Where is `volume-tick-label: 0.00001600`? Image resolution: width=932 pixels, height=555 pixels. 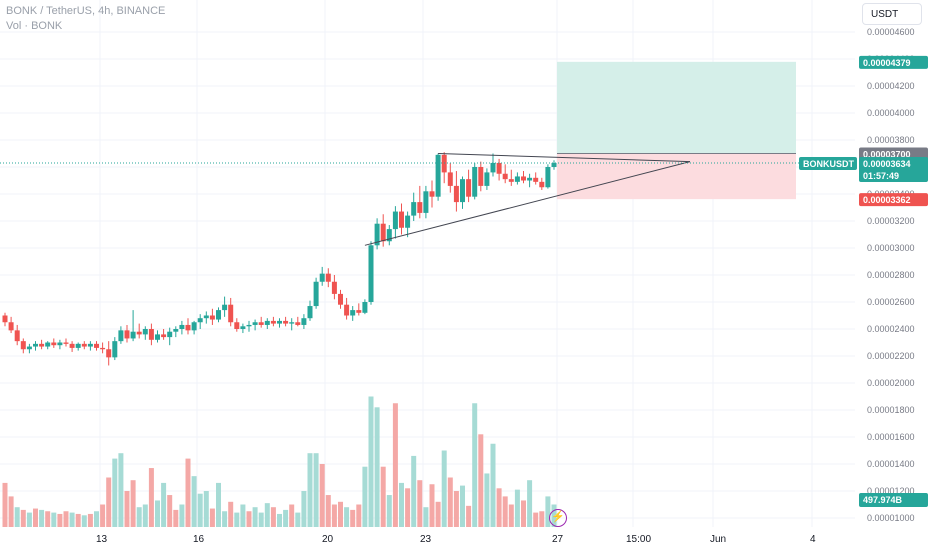
volume-tick-label: 0.00001600 is located at coordinates (891, 437).